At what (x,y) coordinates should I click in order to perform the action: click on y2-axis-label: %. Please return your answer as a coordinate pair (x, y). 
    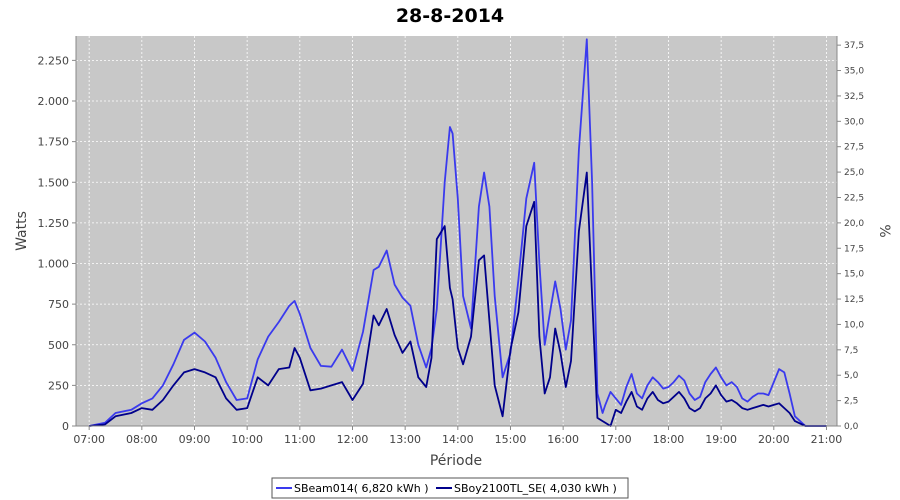
    Looking at the image, I should click on (884, 230).